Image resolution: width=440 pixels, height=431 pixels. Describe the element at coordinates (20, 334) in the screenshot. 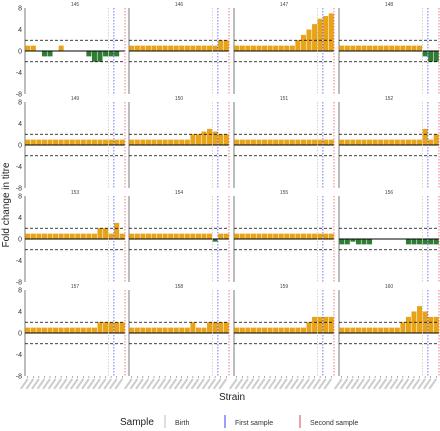

I see `y-tick-label: 0` at that location.